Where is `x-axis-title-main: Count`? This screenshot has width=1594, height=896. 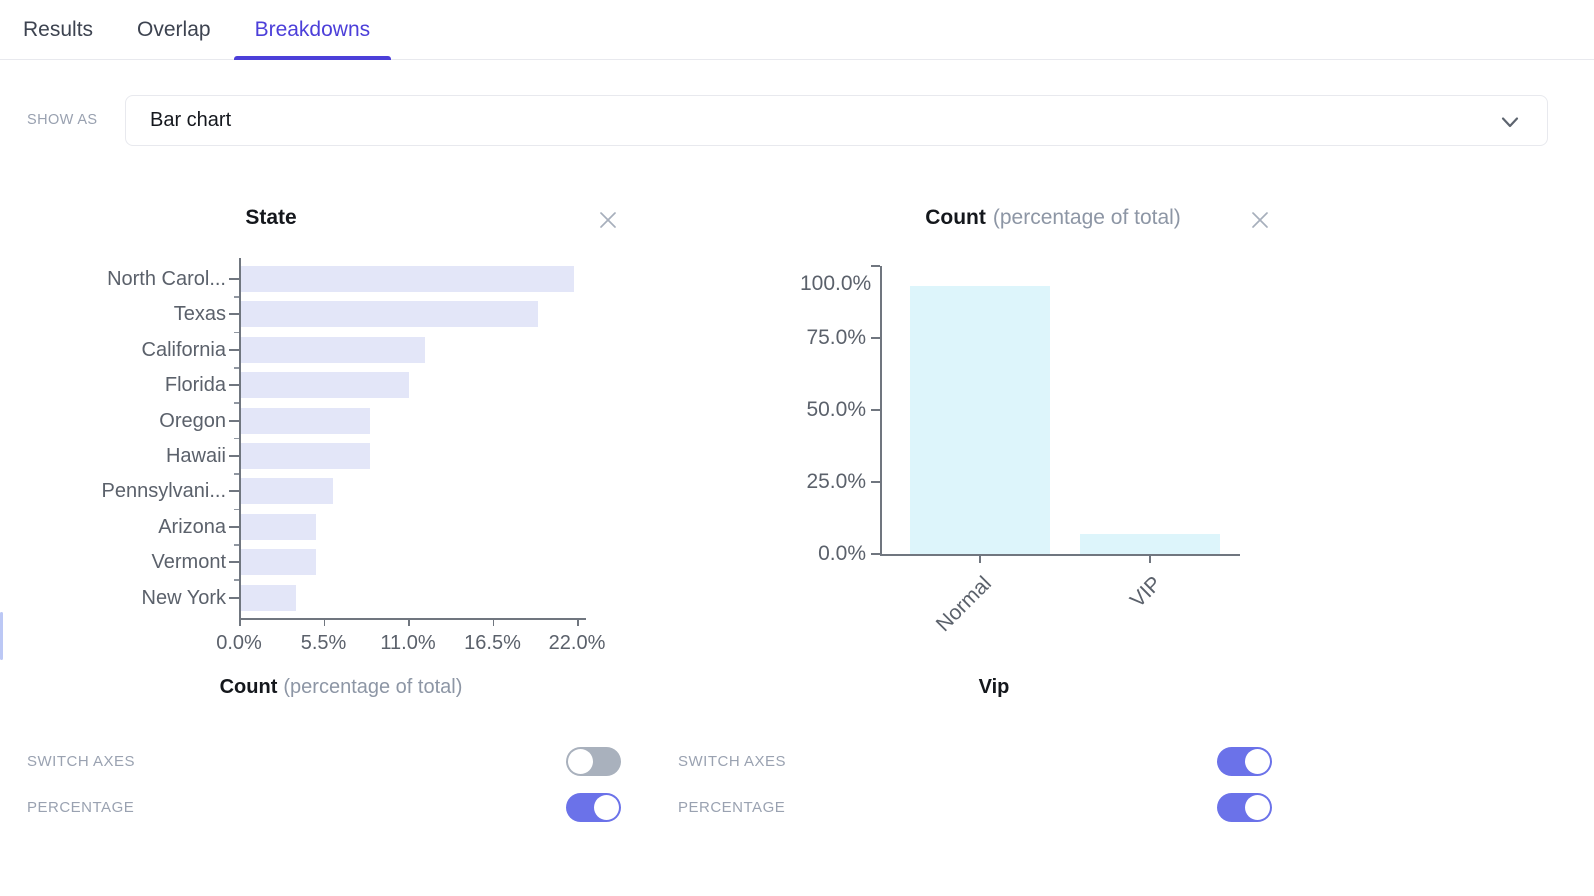
x-axis-title-main: Count is located at coordinates (248, 687).